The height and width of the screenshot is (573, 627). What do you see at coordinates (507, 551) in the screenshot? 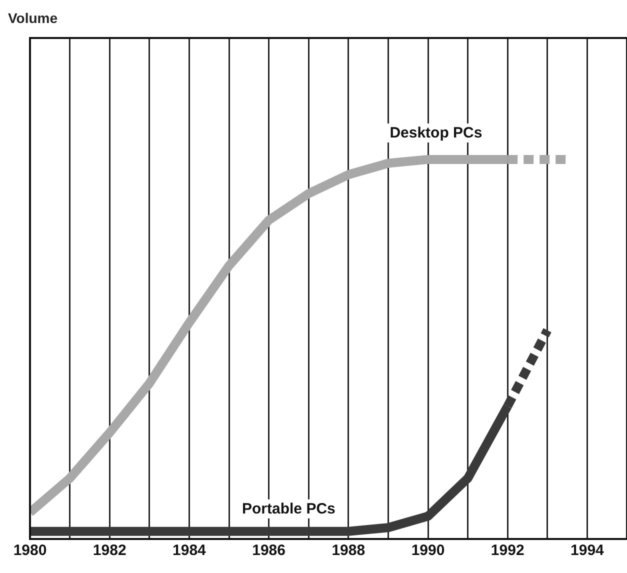
I see `x-tick-label: 1992` at bounding box center [507, 551].